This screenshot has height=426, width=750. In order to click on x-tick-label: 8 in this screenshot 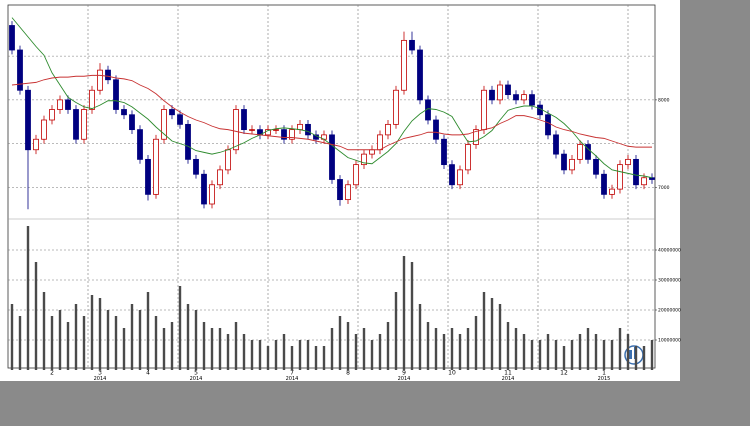, I will do `click(348, 373)`.